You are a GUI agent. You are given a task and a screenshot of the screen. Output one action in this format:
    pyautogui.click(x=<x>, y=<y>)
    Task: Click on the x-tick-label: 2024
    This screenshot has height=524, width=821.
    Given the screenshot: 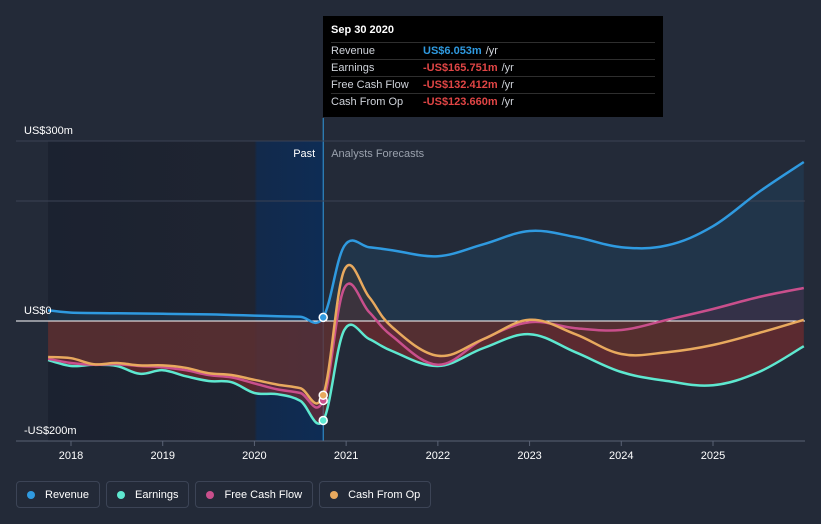 What is the action you would take?
    pyautogui.click(x=621, y=456)
    